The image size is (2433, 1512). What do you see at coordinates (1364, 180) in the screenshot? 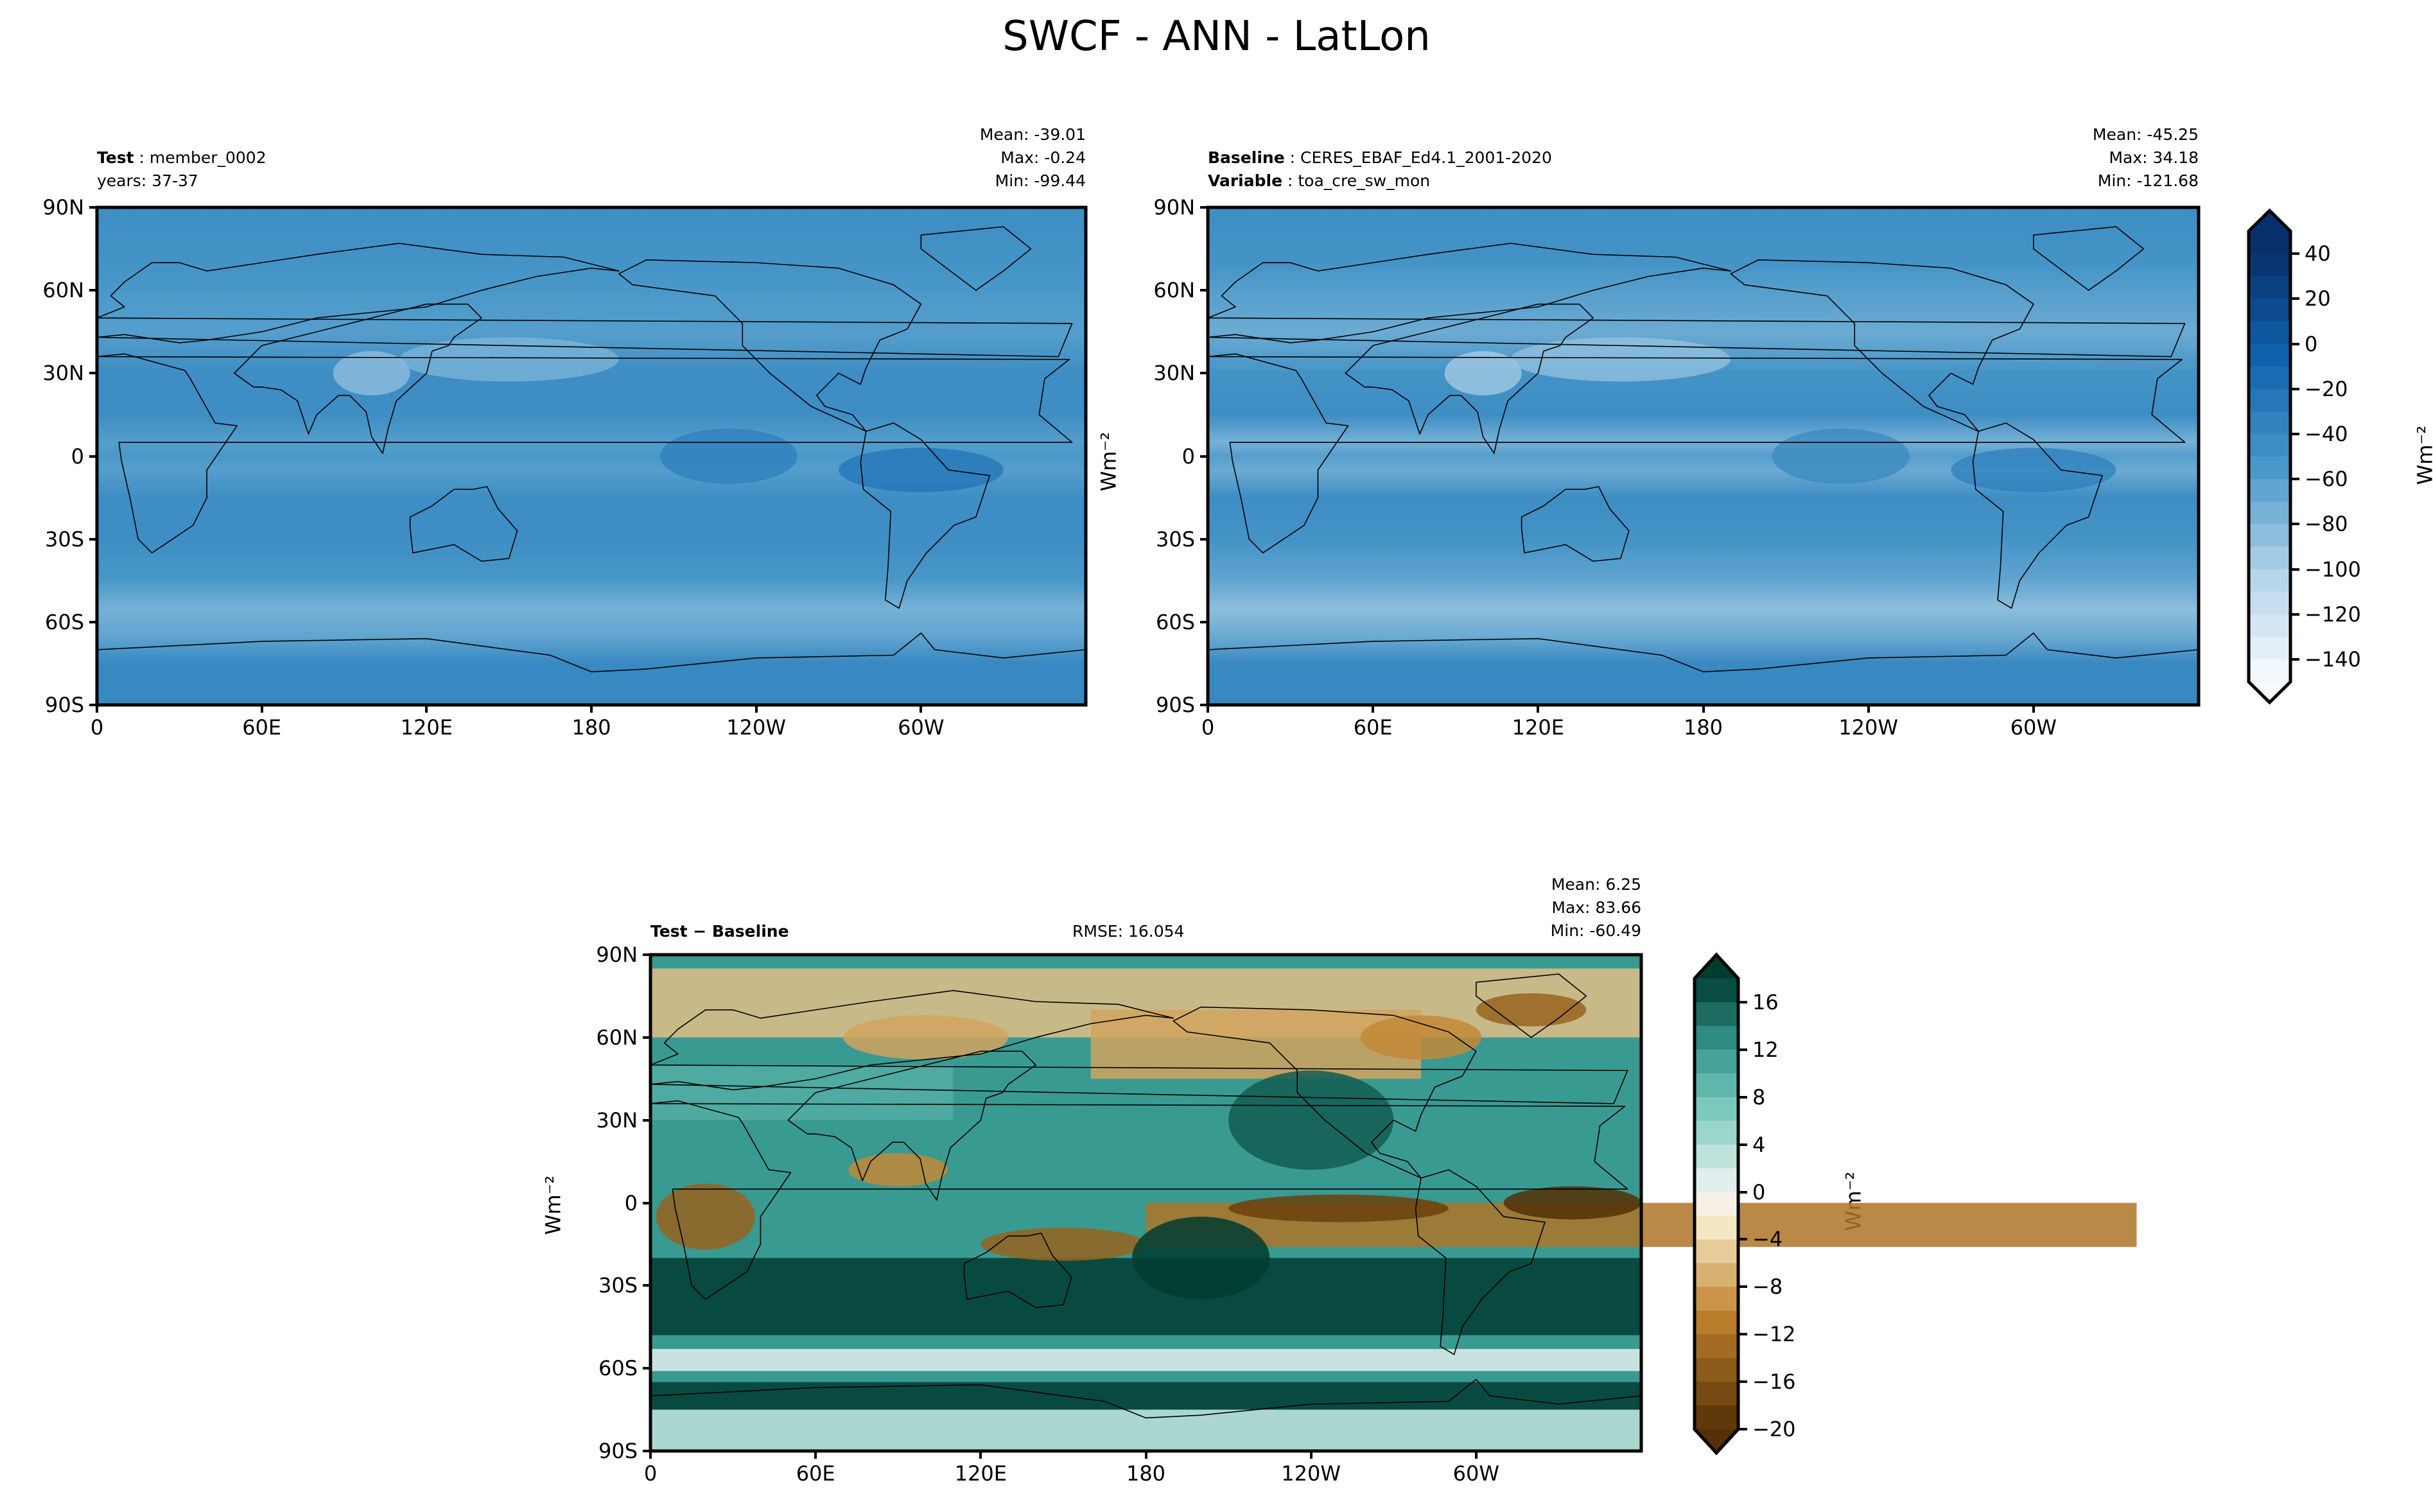
I see `variable-name: toa_cre_sw_mon` at bounding box center [1364, 180].